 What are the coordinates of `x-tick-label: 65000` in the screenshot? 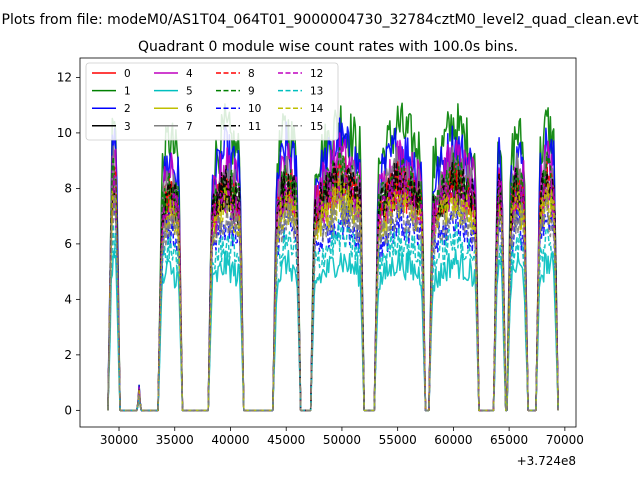 It's located at (509, 440).